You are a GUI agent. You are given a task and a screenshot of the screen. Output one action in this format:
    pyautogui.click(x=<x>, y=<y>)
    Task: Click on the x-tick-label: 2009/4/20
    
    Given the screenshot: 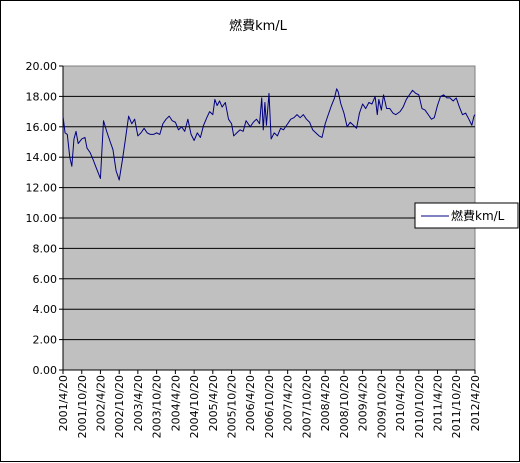 What is the action you would take?
    pyautogui.click(x=363, y=403)
    